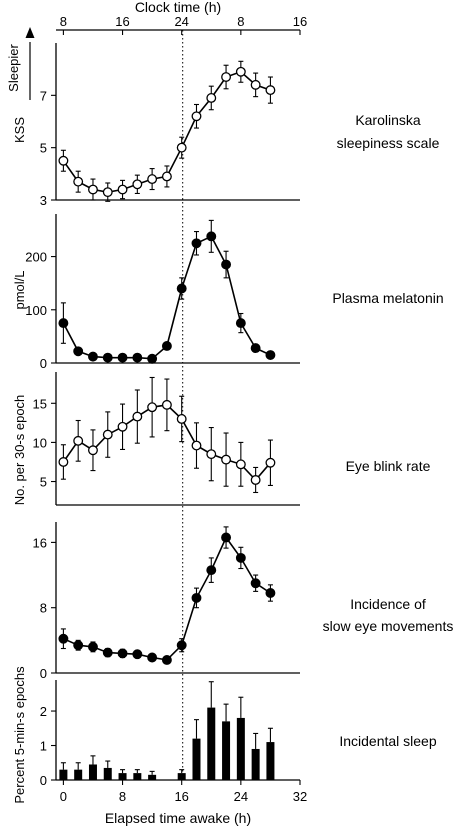 The width and height of the screenshot is (464, 830). Describe the element at coordinates (388, 466) in the screenshot. I see `panel-label: Eye blink rate` at that location.